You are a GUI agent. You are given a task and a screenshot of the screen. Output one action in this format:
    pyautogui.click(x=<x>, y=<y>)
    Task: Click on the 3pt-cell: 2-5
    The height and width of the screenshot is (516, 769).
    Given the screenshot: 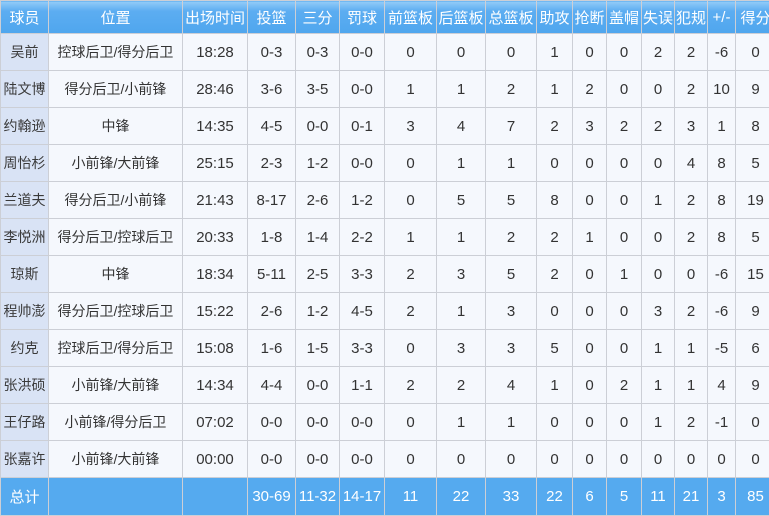 What is the action you would take?
    pyautogui.click(x=317, y=274)
    